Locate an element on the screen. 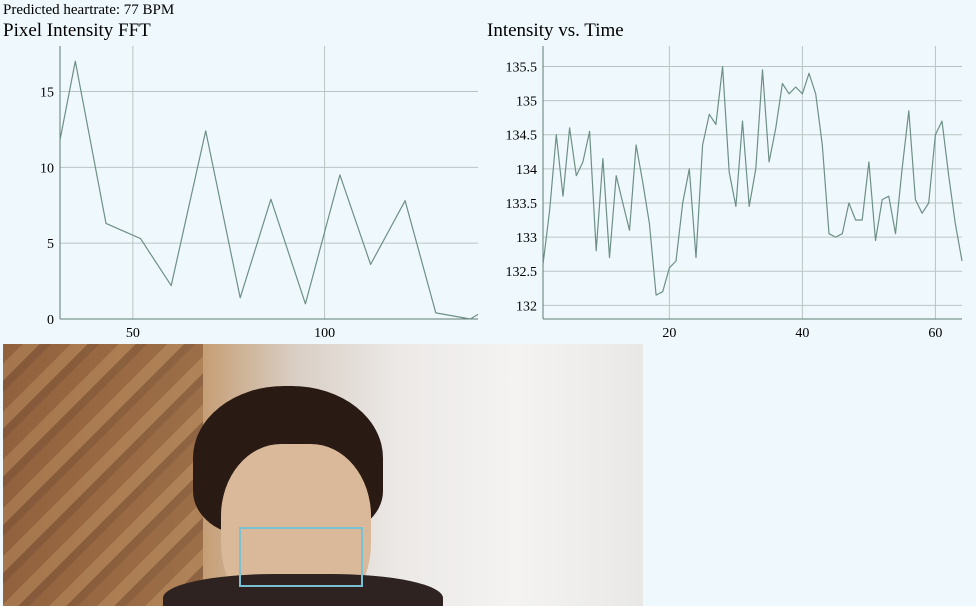 This screenshot has width=976, height=606. intensity-y-tick-label: 133.5 is located at coordinates (522, 204).